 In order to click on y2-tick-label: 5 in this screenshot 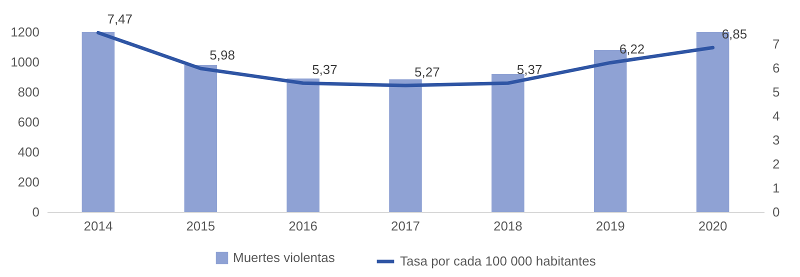, I will do `click(776, 92)`.